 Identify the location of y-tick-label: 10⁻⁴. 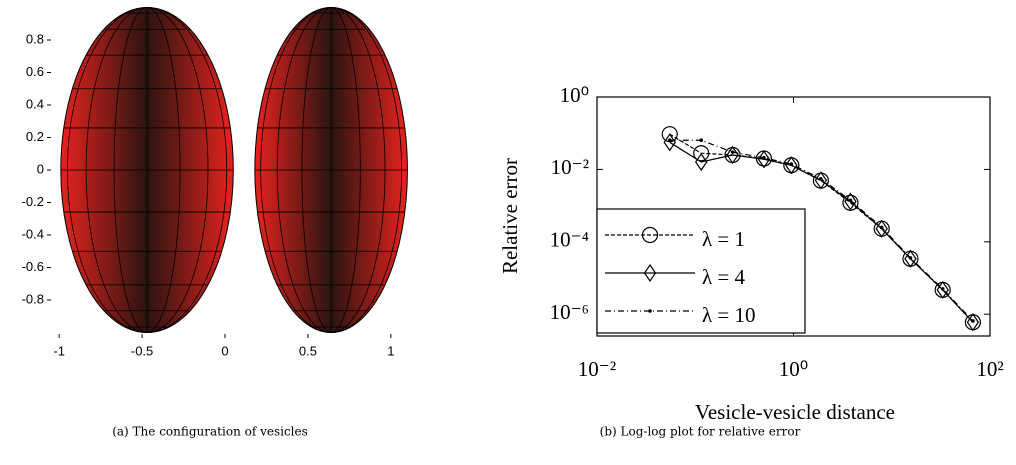
(569, 240).